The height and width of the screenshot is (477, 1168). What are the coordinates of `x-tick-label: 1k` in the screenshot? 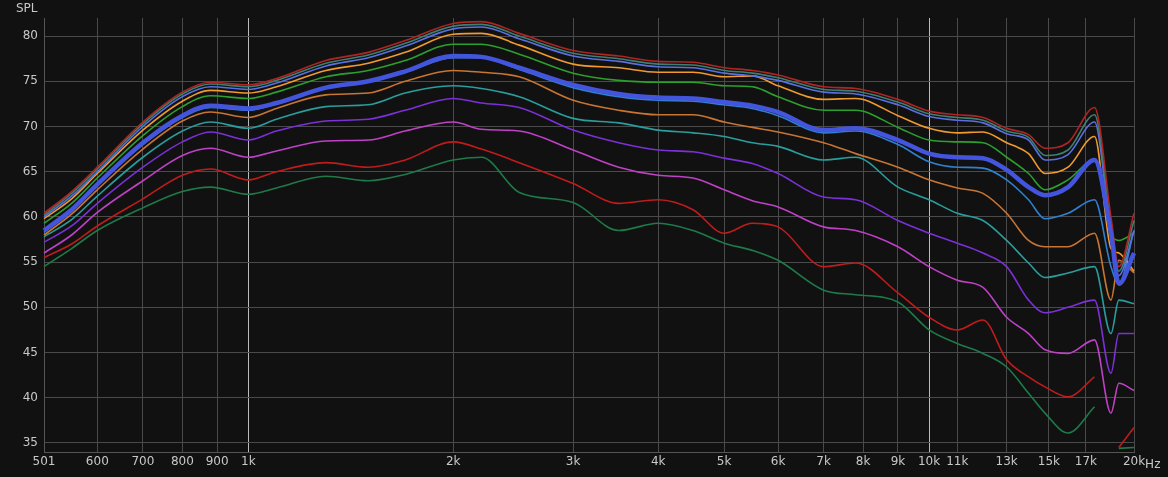 It's located at (248, 461).